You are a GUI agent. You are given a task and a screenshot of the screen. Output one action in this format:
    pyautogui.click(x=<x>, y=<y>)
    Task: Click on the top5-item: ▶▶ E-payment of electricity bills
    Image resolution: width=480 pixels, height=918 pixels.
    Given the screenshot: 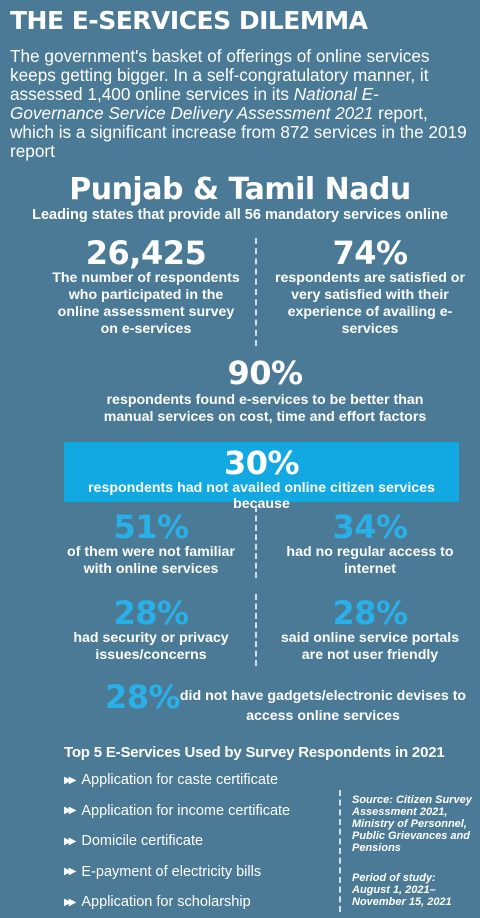 What is the action you would take?
    pyautogui.click(x=204, y=872)
    